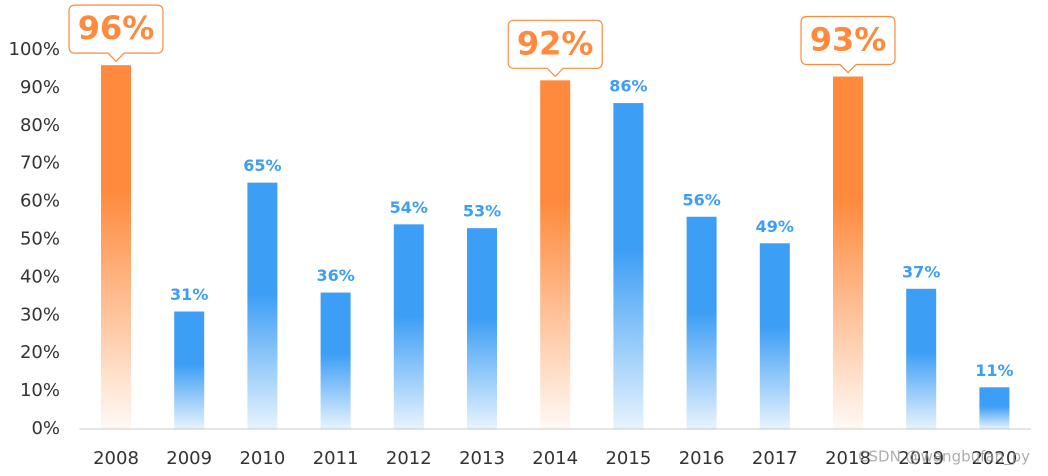 This screenshot has height=476, width=1048. Describe the element at coordinates (409, 207) in the screenshot. I see `value-label: 54%` at that location.